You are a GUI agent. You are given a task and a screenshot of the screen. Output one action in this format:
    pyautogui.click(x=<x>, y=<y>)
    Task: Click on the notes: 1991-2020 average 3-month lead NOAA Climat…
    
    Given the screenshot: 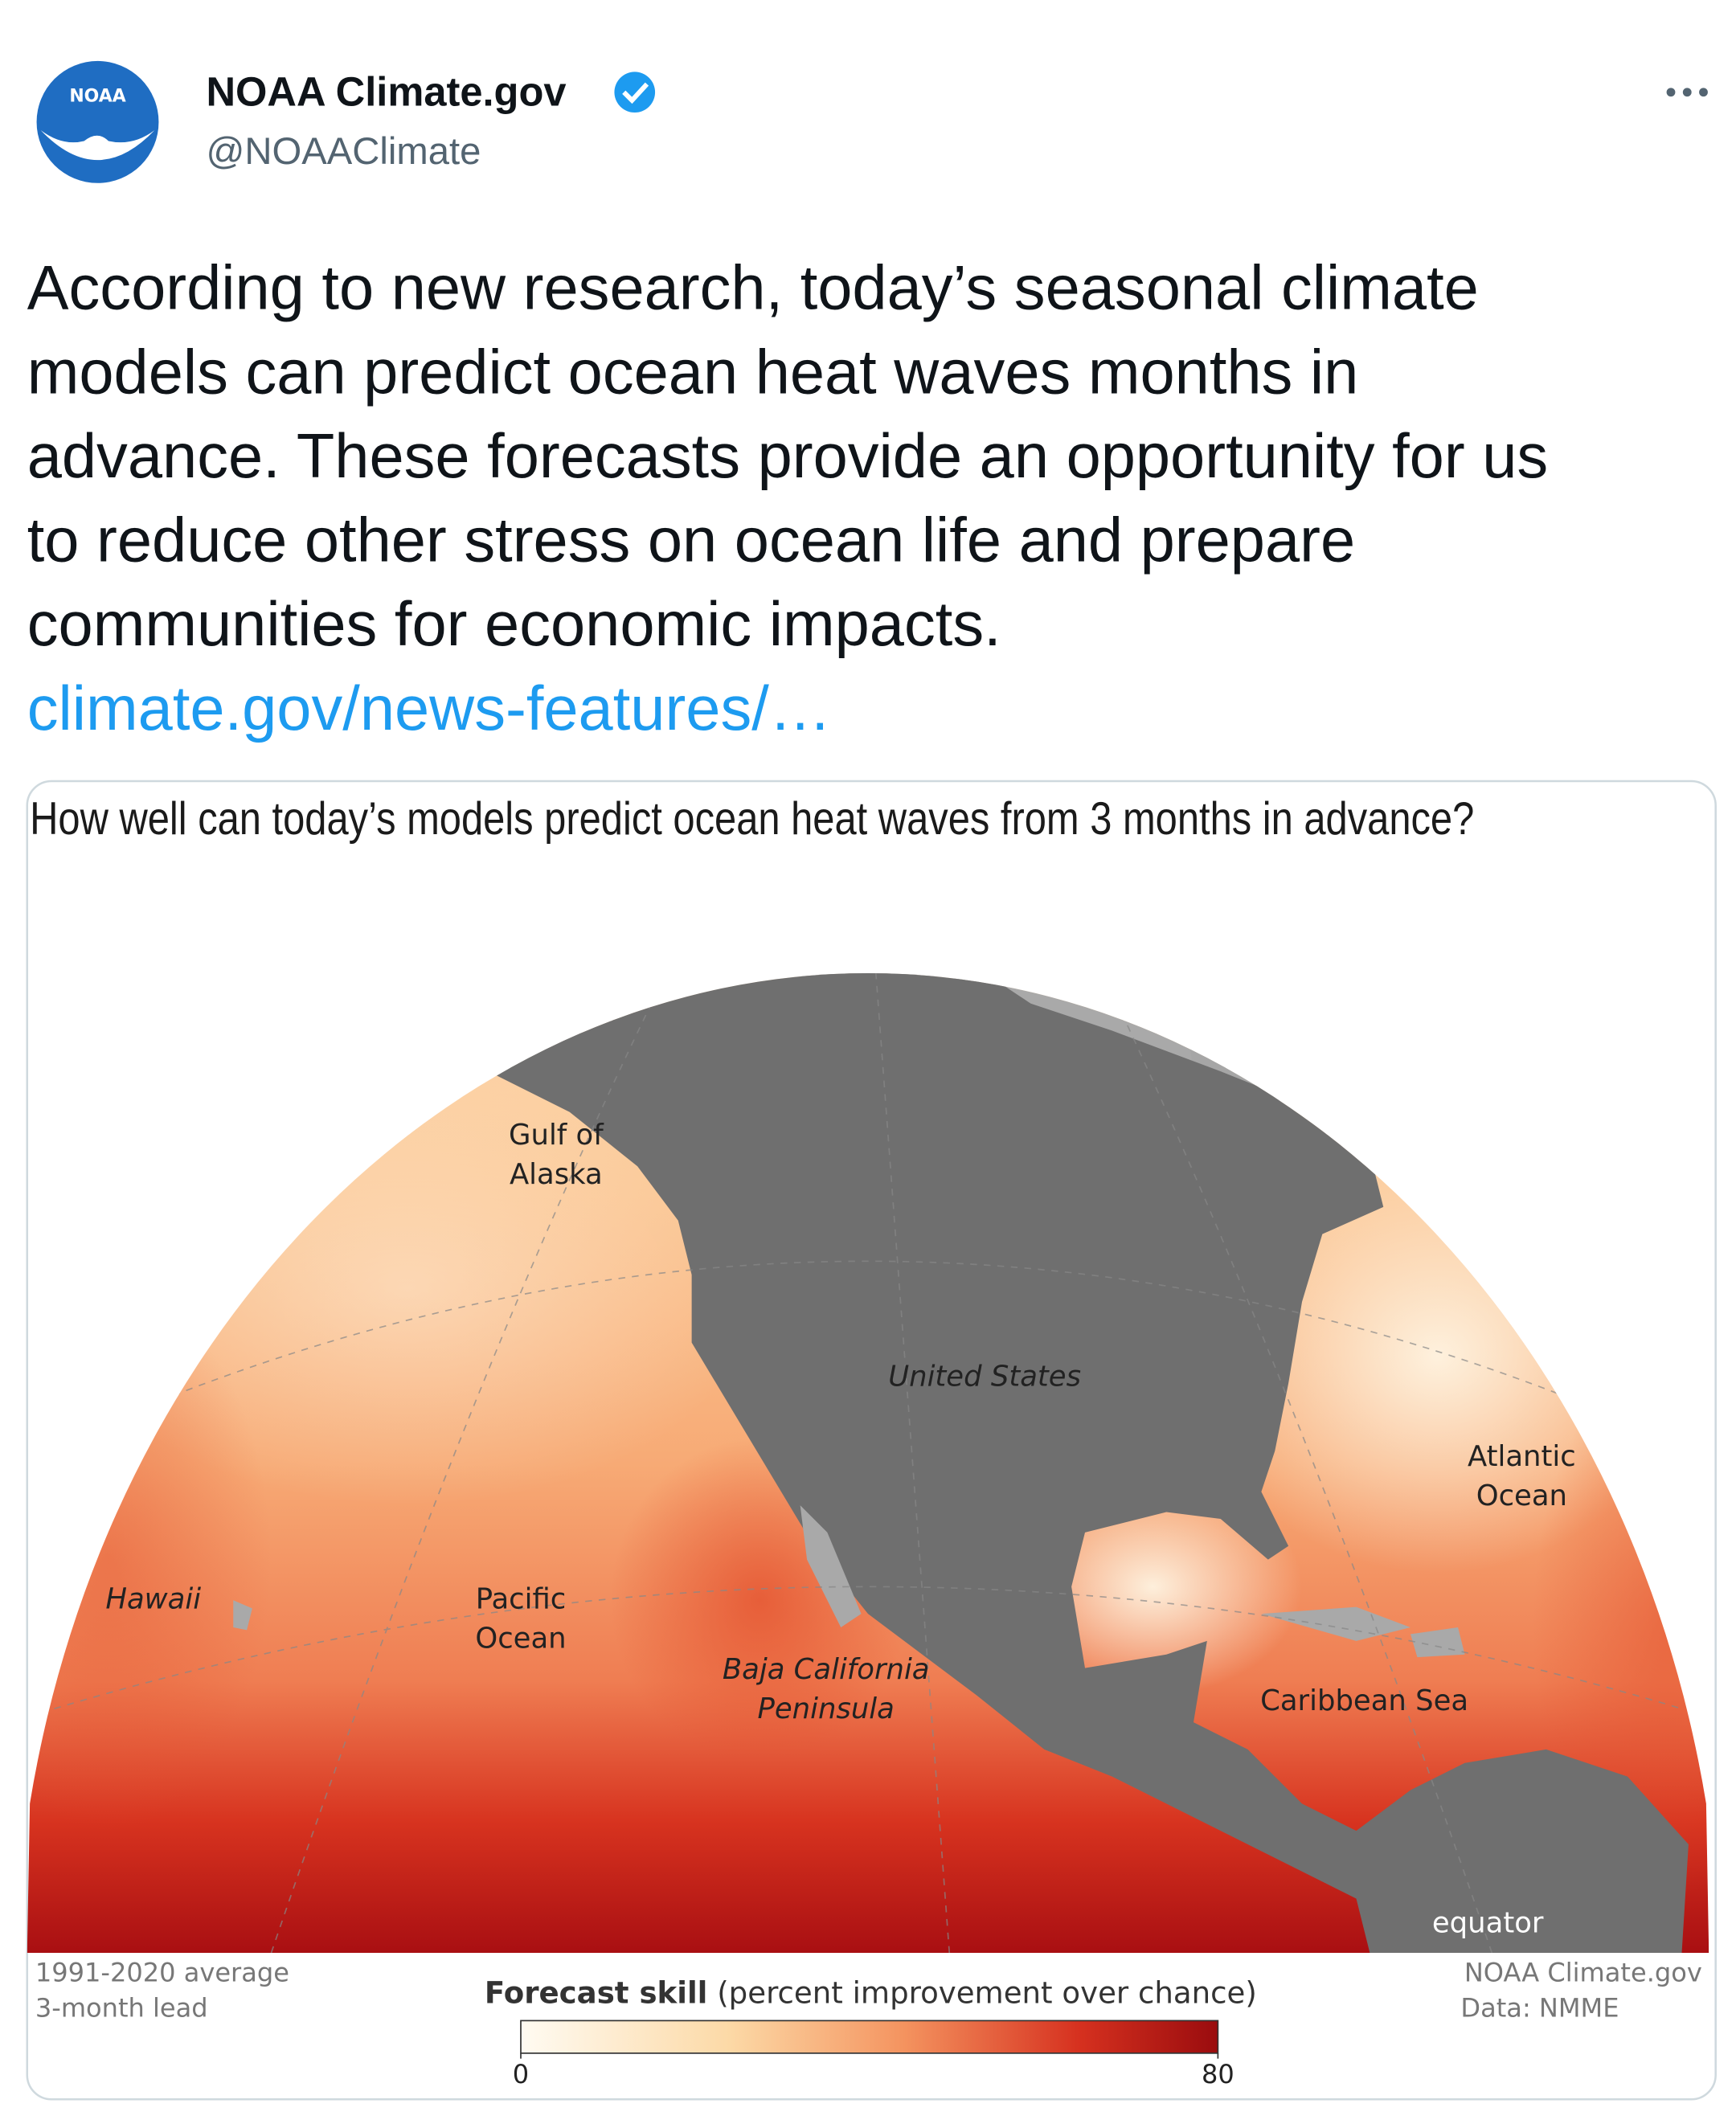 What is the action you would take?
    pyautogui.click(x=868, y=1990)
    